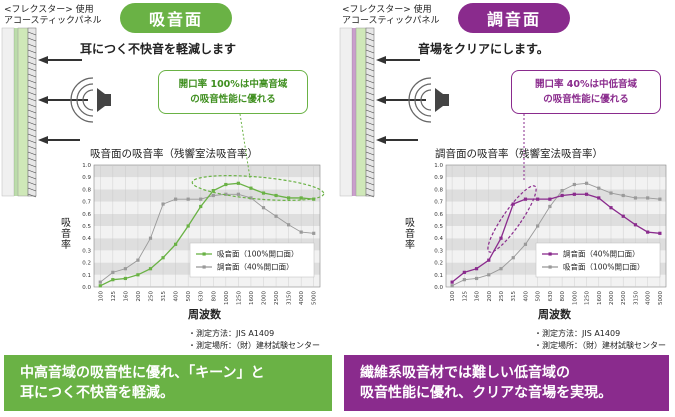 The image size is (675, 417). What do you see at coordinates (152, 296) in the screenshot?
I see `x-tick-label: 250` at bounding box center [152, 296].